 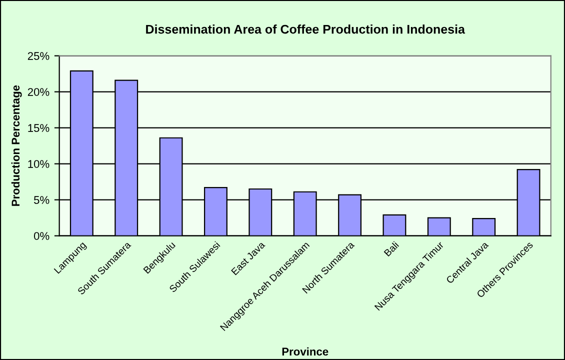 I want to click on y-tick-label: 0%, so click(x=42, y=236).